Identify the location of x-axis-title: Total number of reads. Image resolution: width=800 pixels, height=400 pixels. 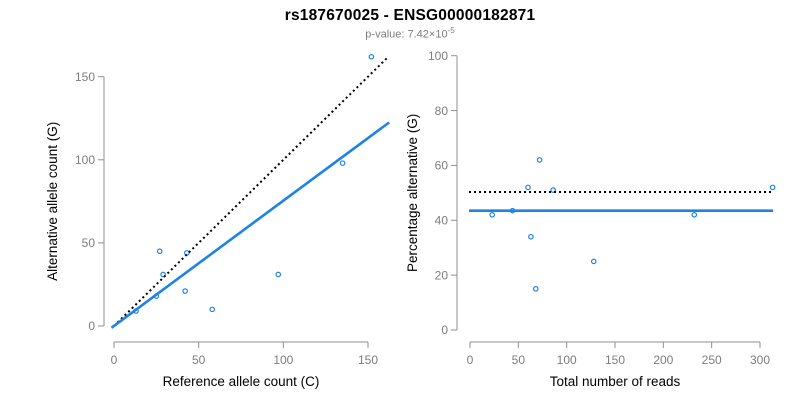
(615, 381).